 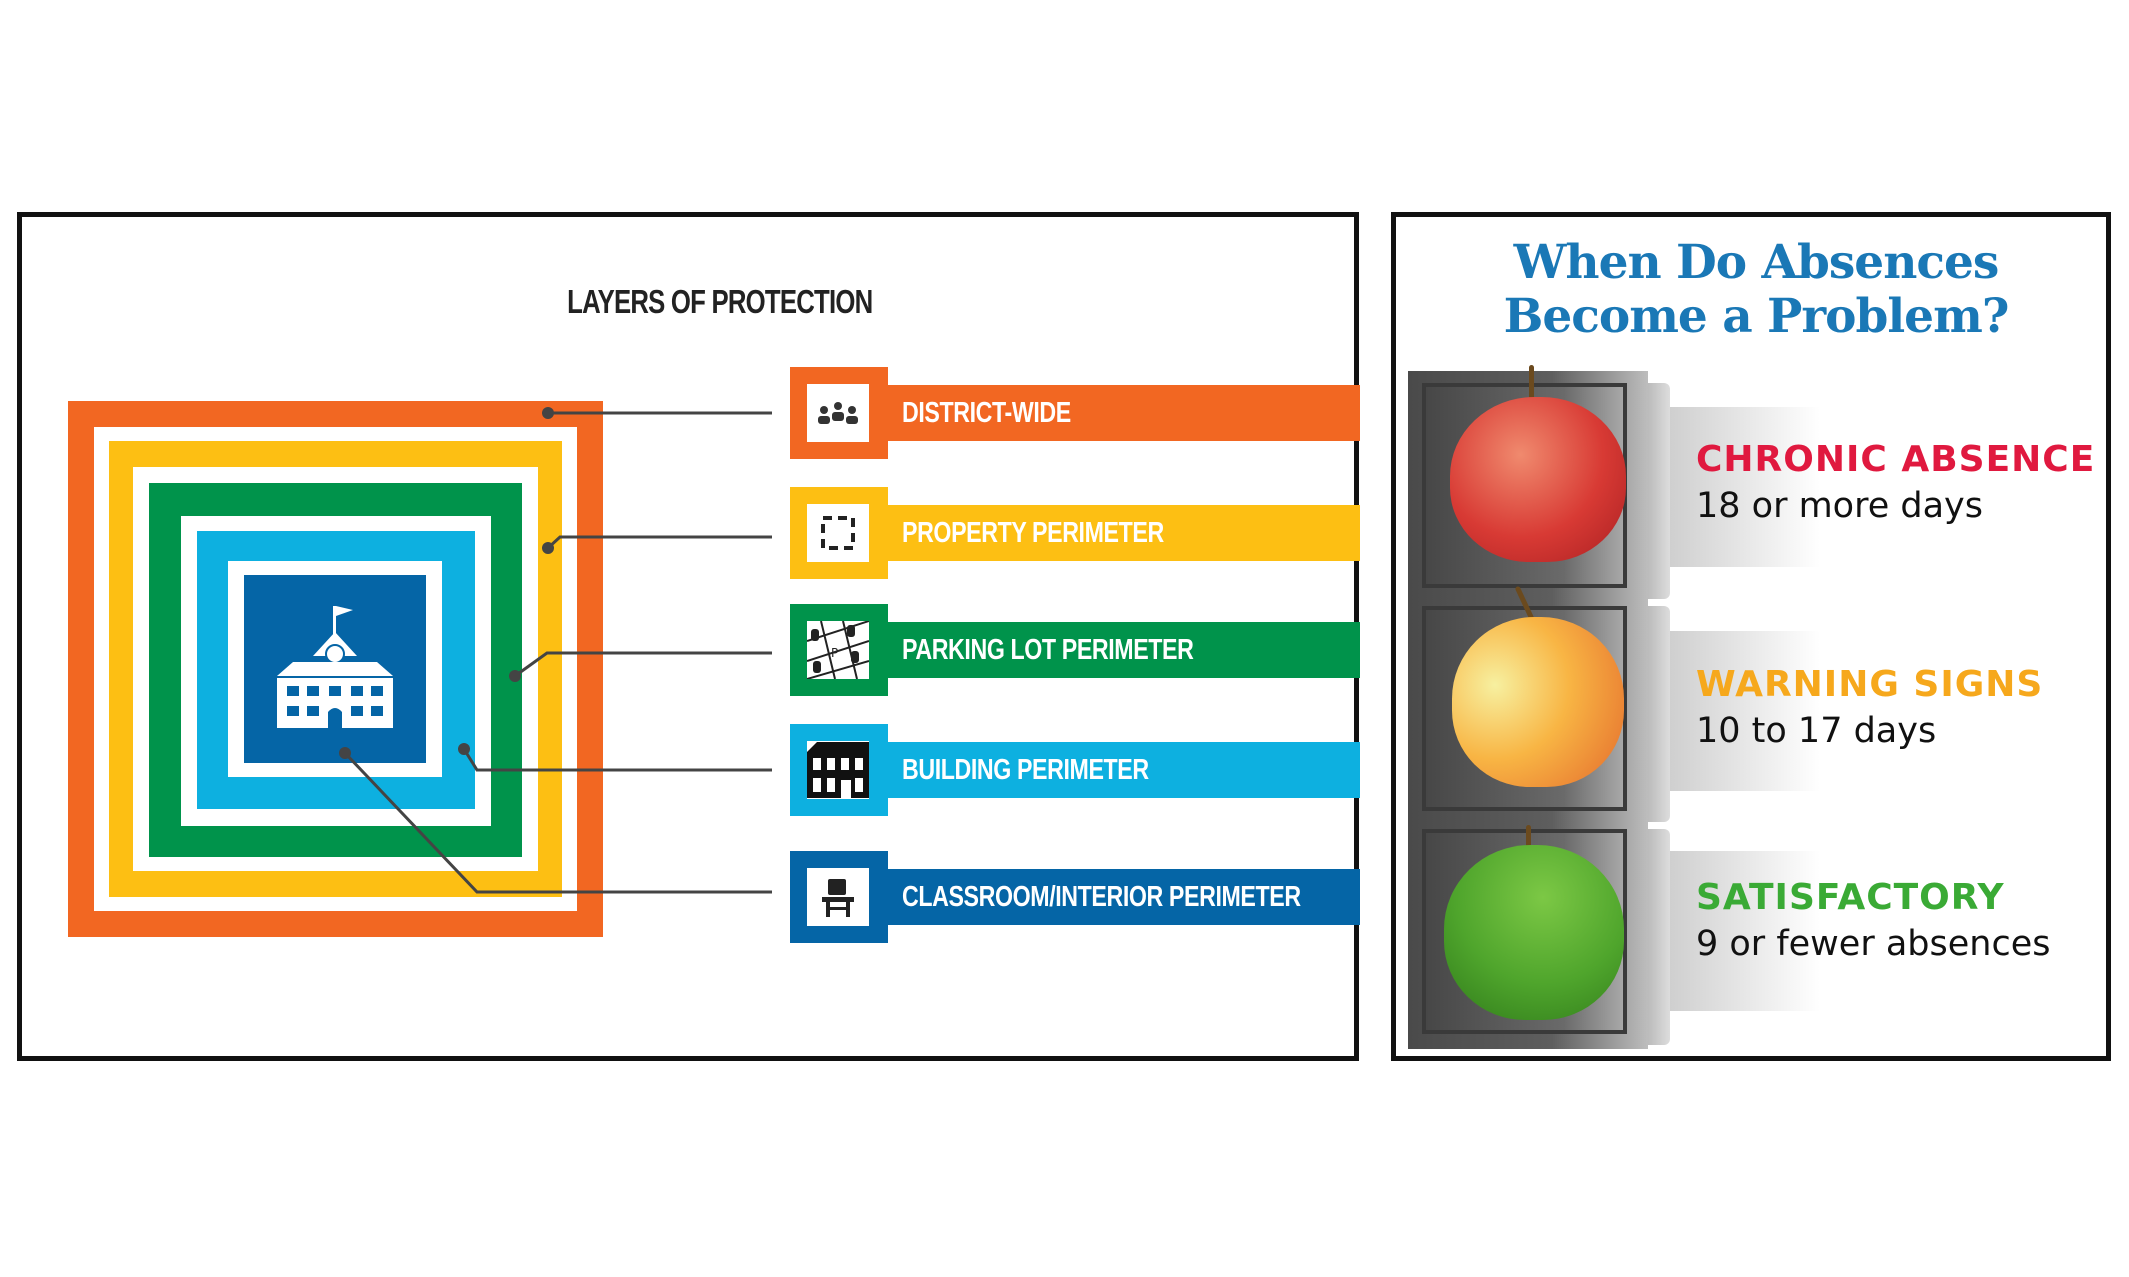 What do you see at coordinates (1850, 897) in the screenshot?
I see `level-heading: SATISFACTORY` at bounding box center [1850, 897].